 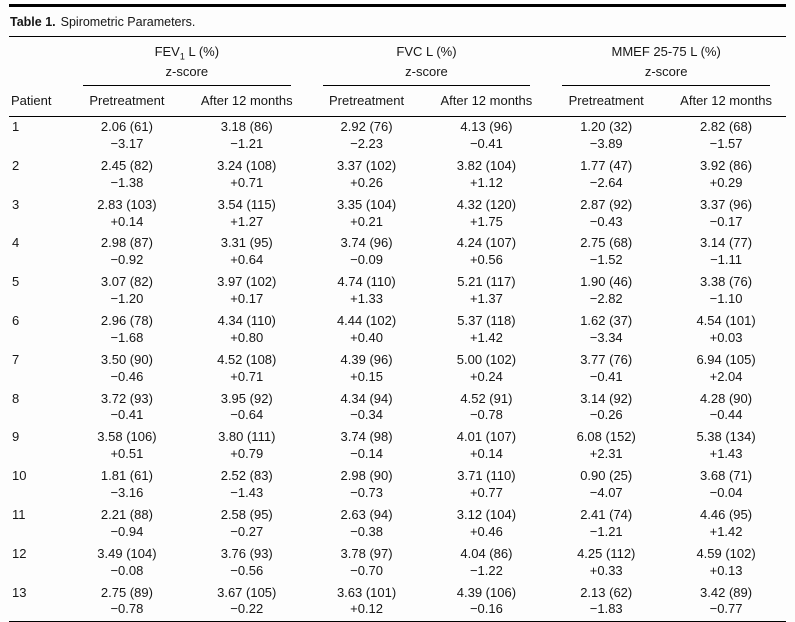 I want to click on patient-id: 6, so click(x=16, y=321).